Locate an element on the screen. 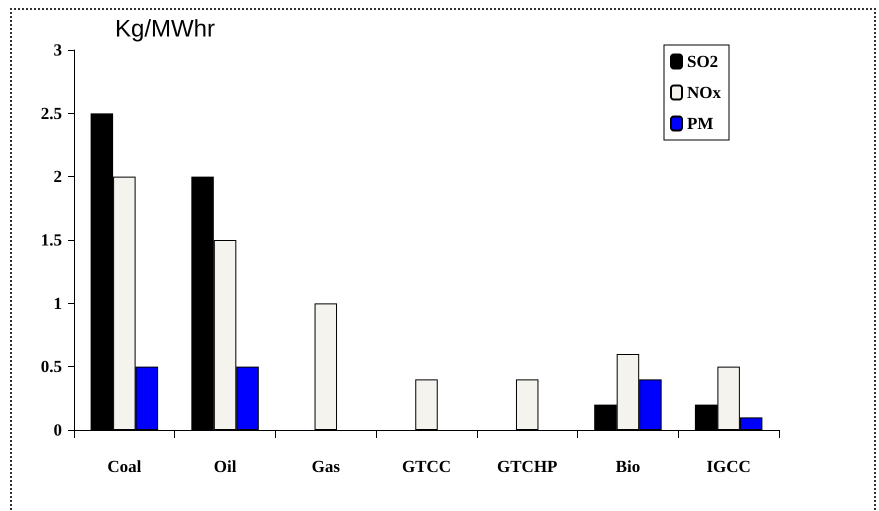 The image size is (879, 511). y-tick-label: 3 is located at coordinates (58, 50).